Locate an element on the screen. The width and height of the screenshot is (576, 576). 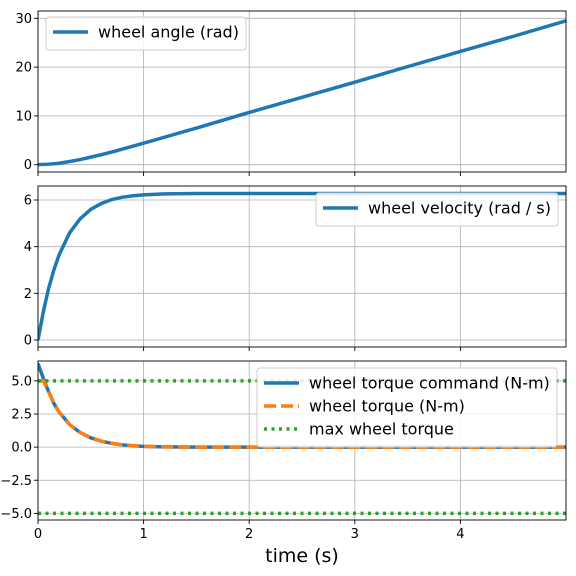
y-tick-label: 4 is located at coordinates (28, 247).